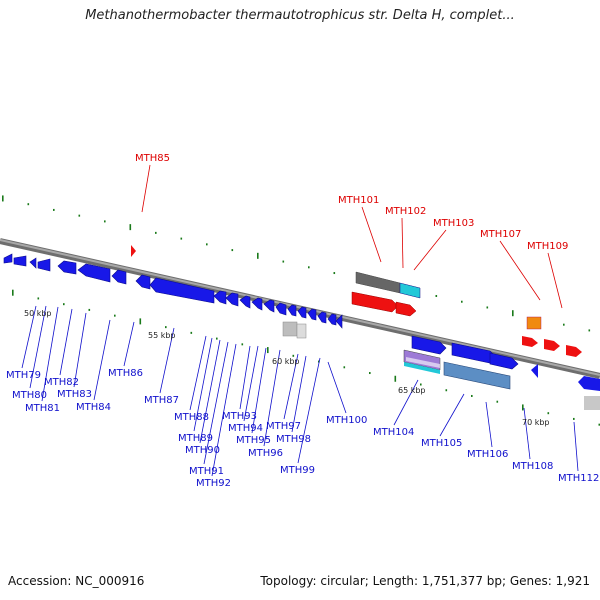 This screenshot has height=600, width=600. I want to click on gene-mth81, so click(33, 263).